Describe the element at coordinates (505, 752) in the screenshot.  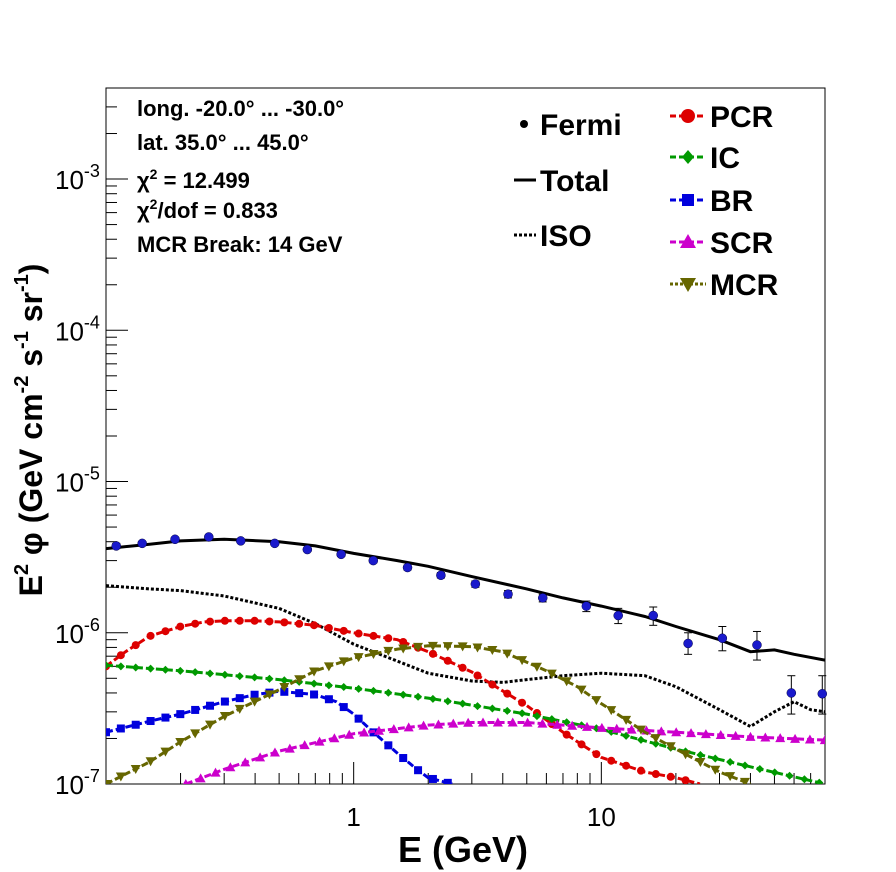
I see `scr-line` at that location.